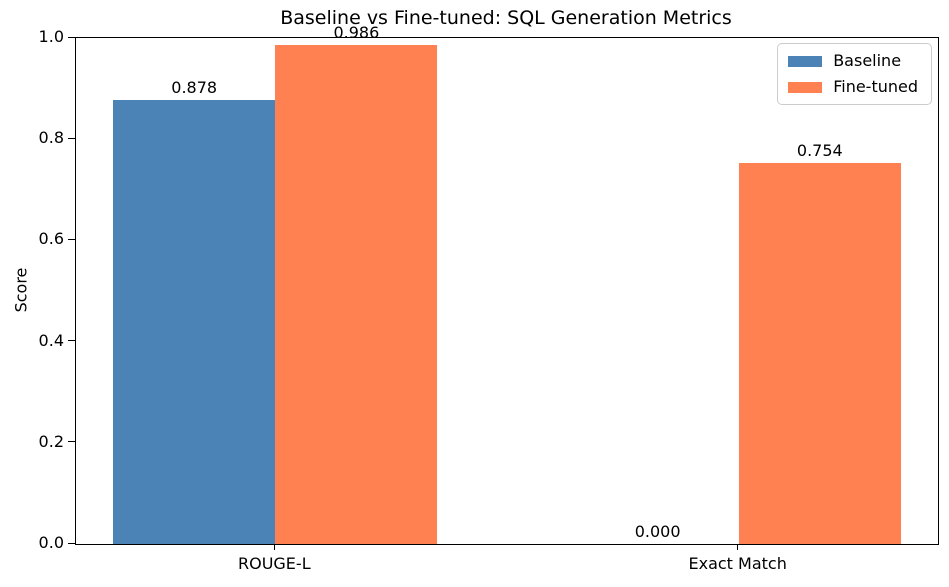 This screenshot has width=949, height=587. I want to click on bar-value-label: 0.986, so click(356, 33).